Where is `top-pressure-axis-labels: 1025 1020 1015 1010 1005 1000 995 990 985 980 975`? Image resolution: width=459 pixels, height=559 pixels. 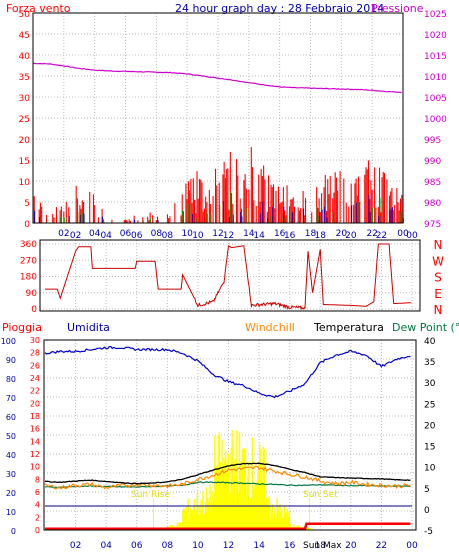
top-pressure-axis-labels: 1025 1020 1015 1010 1005 1000 995 990 985 980 975 is located at coordinates (435, 120).